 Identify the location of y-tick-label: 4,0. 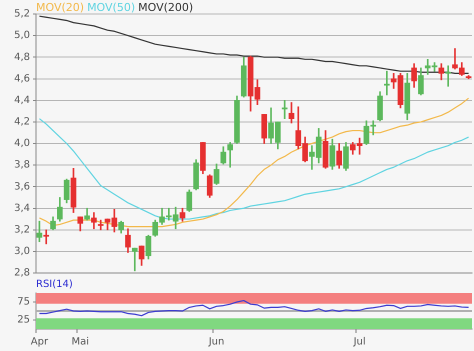
(22, 144).